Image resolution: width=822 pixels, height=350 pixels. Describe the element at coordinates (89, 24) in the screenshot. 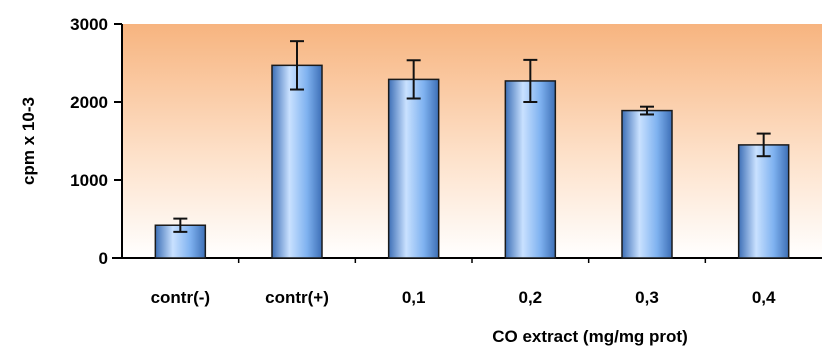

I see `y-tick-label: 3000` at that location.